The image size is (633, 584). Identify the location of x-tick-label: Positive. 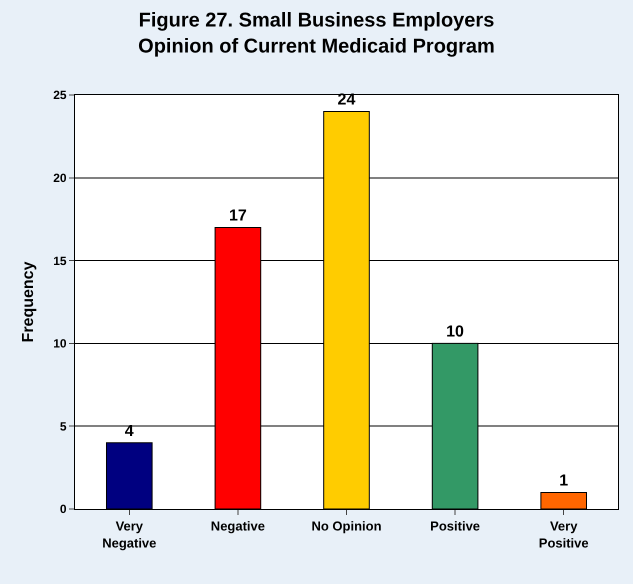
(455, 526).